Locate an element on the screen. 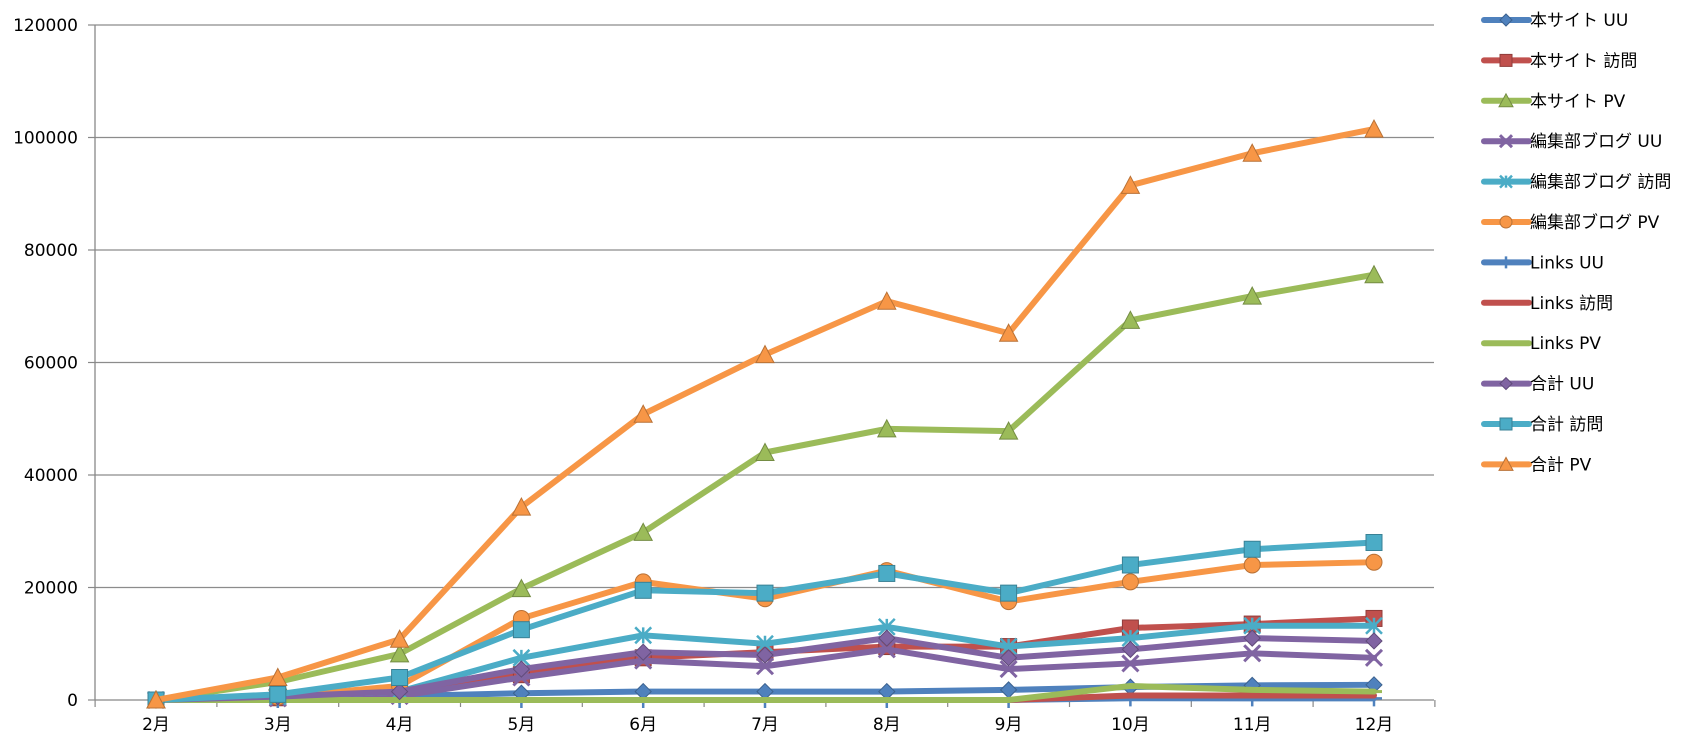 The image size is (1698, 746). y-tick-label: 80000 is located at coordinates (51, 251).